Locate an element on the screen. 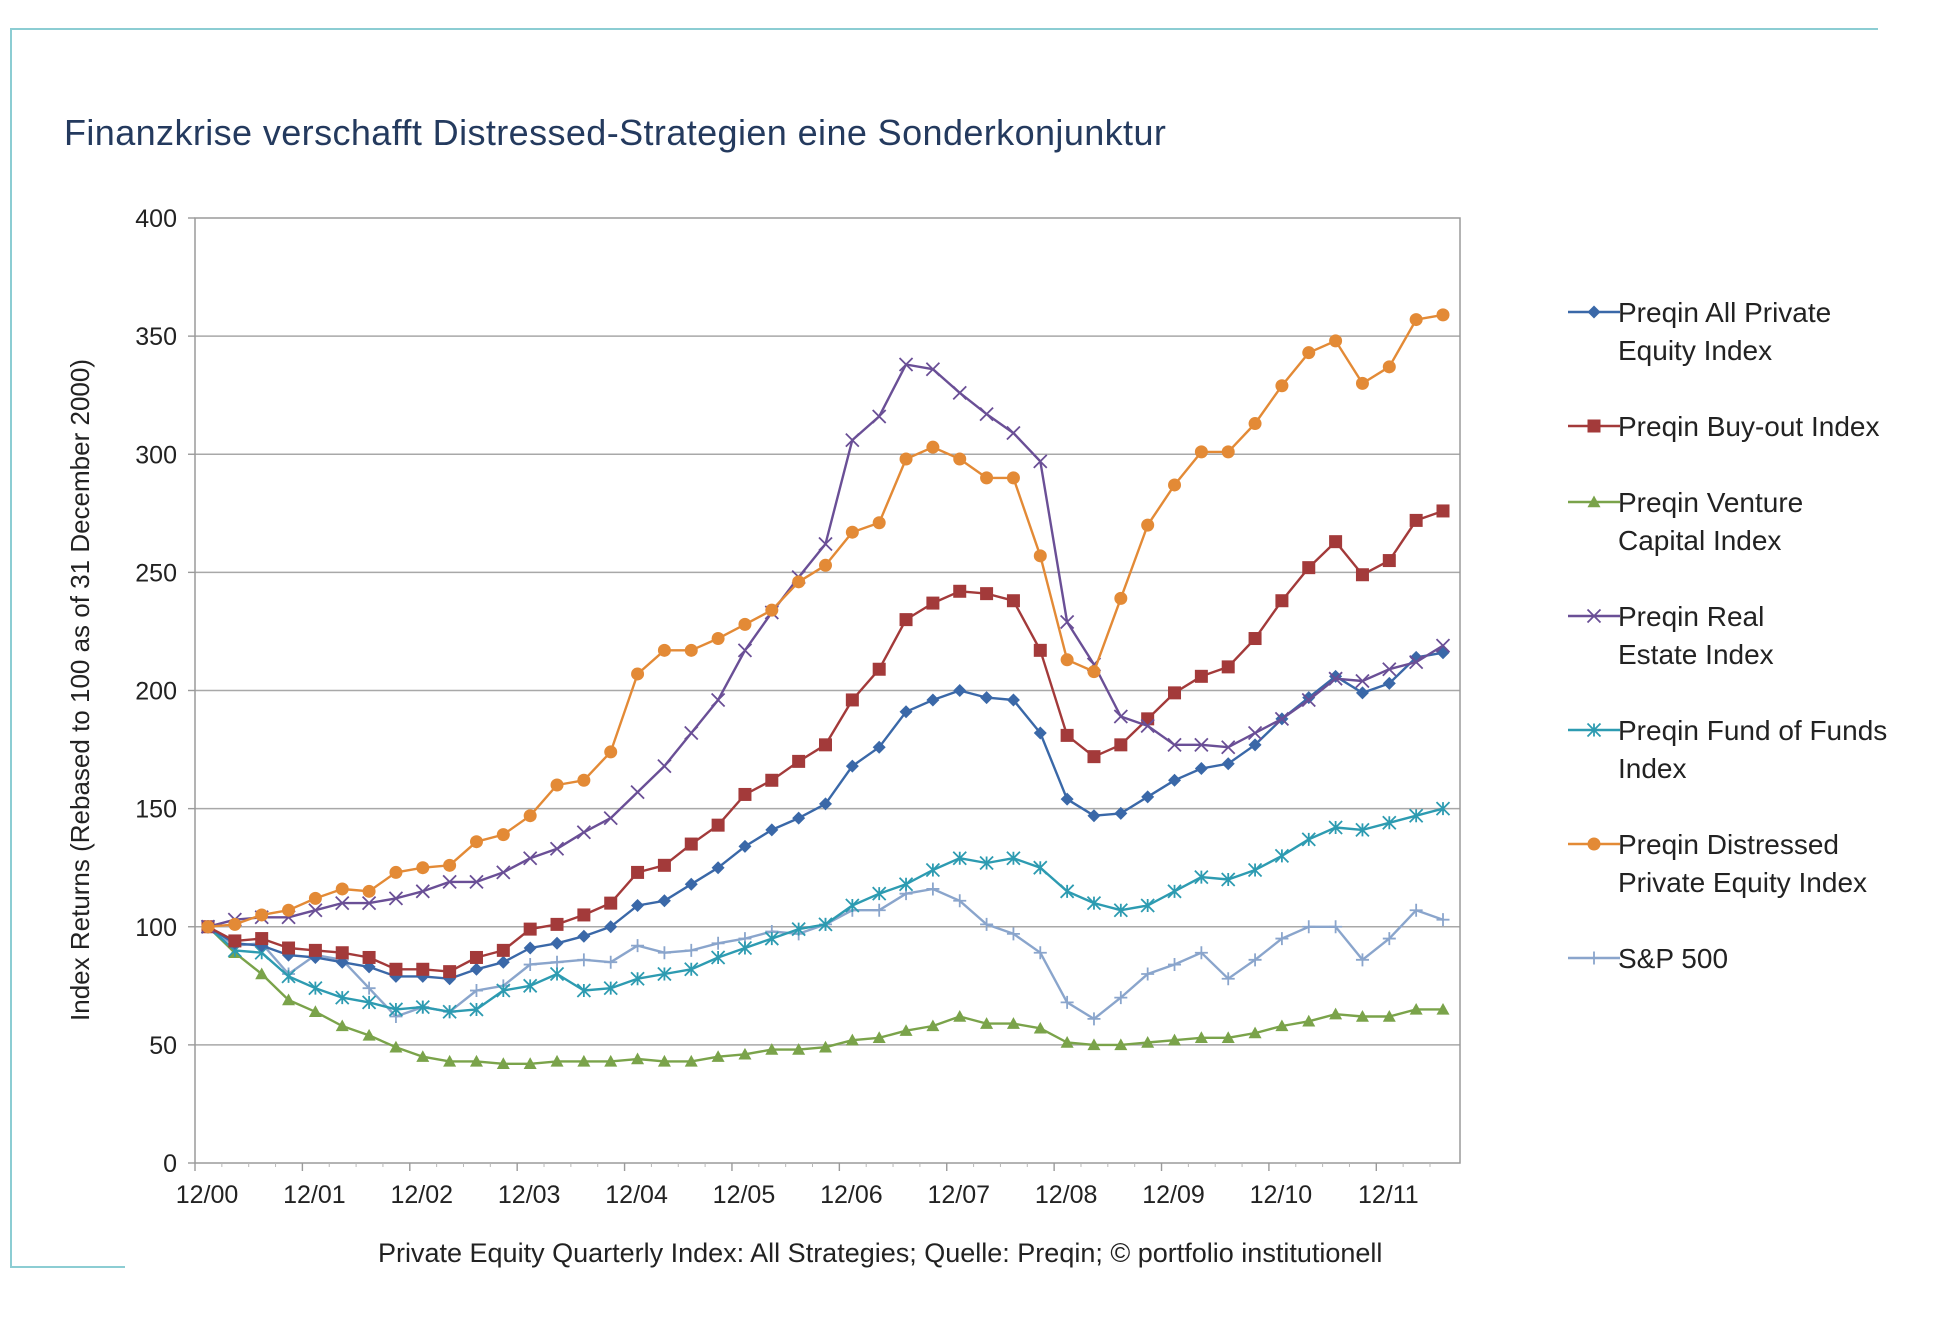  x-tick-label: 12/04 is located at coordinates (636, 1195).